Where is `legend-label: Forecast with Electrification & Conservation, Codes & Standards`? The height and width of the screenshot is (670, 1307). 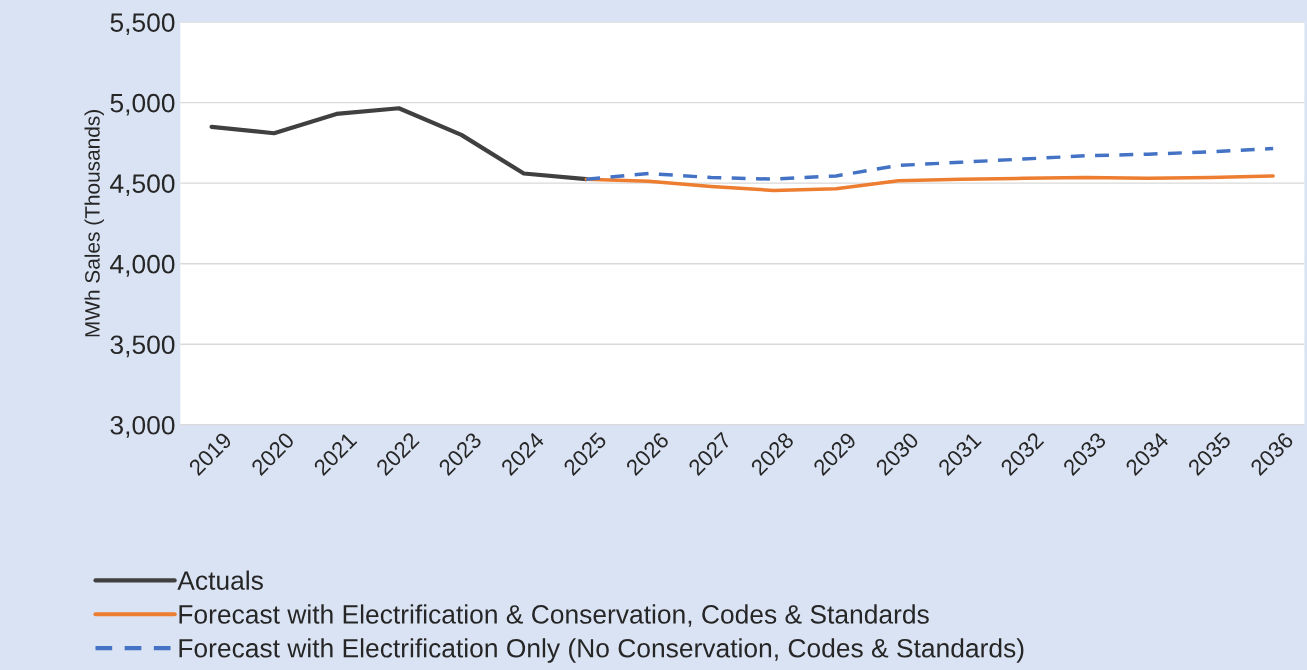
legend-label: Forecast with Electrification & Conservation, Codes & Standards is located at coordinates (554, 615).